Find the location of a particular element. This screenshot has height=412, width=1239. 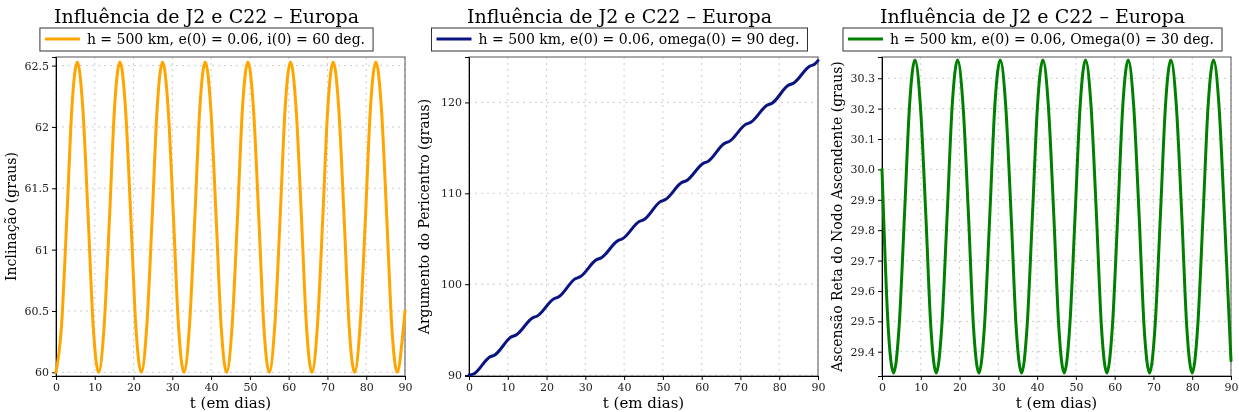

y-tick-label: 110 is located at coordinates (451, 194).